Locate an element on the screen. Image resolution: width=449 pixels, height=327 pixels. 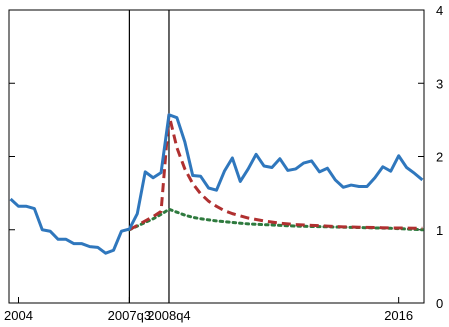
series-line-dotted is located at coordinates (275, 219).